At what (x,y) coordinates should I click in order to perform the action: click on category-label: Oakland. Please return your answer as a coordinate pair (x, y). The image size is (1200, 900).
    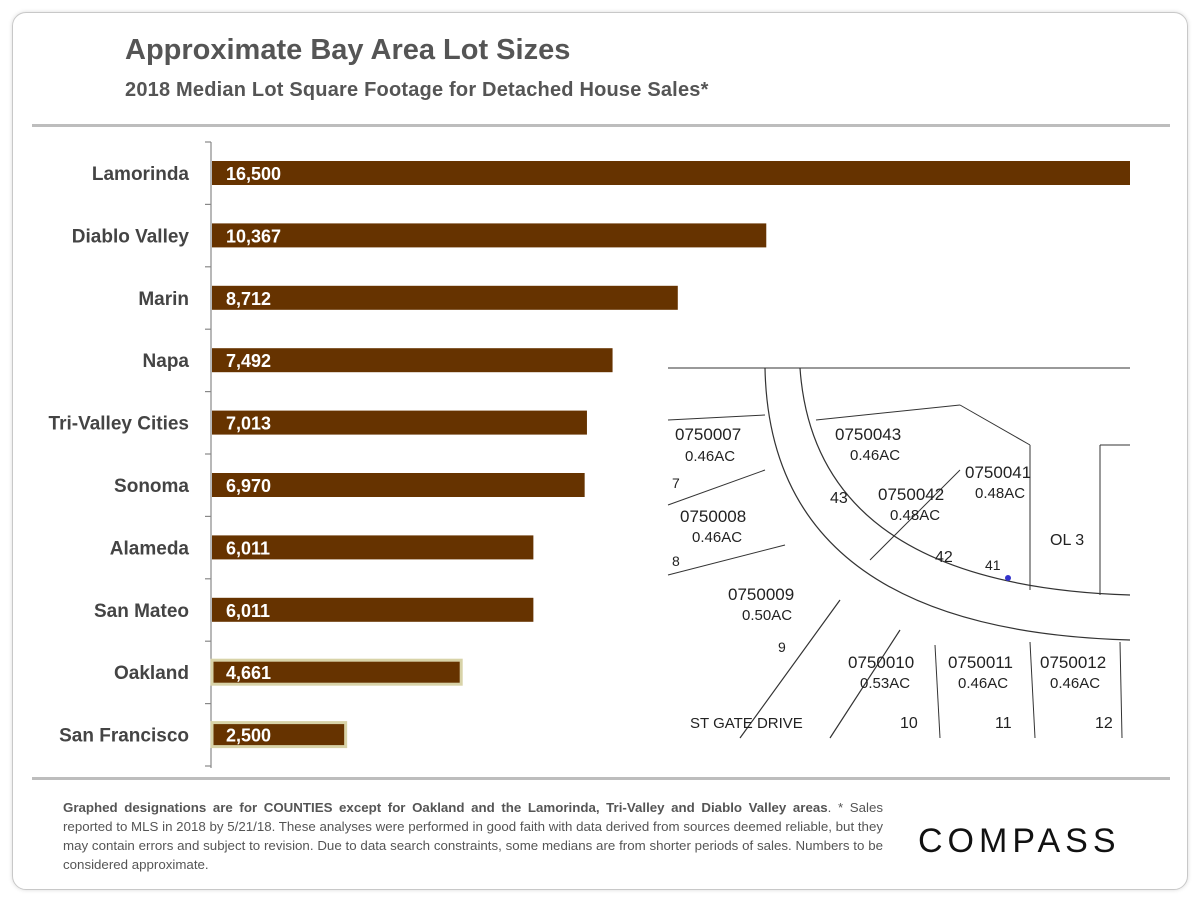
    Looking at the image, I should click on (151, 673).